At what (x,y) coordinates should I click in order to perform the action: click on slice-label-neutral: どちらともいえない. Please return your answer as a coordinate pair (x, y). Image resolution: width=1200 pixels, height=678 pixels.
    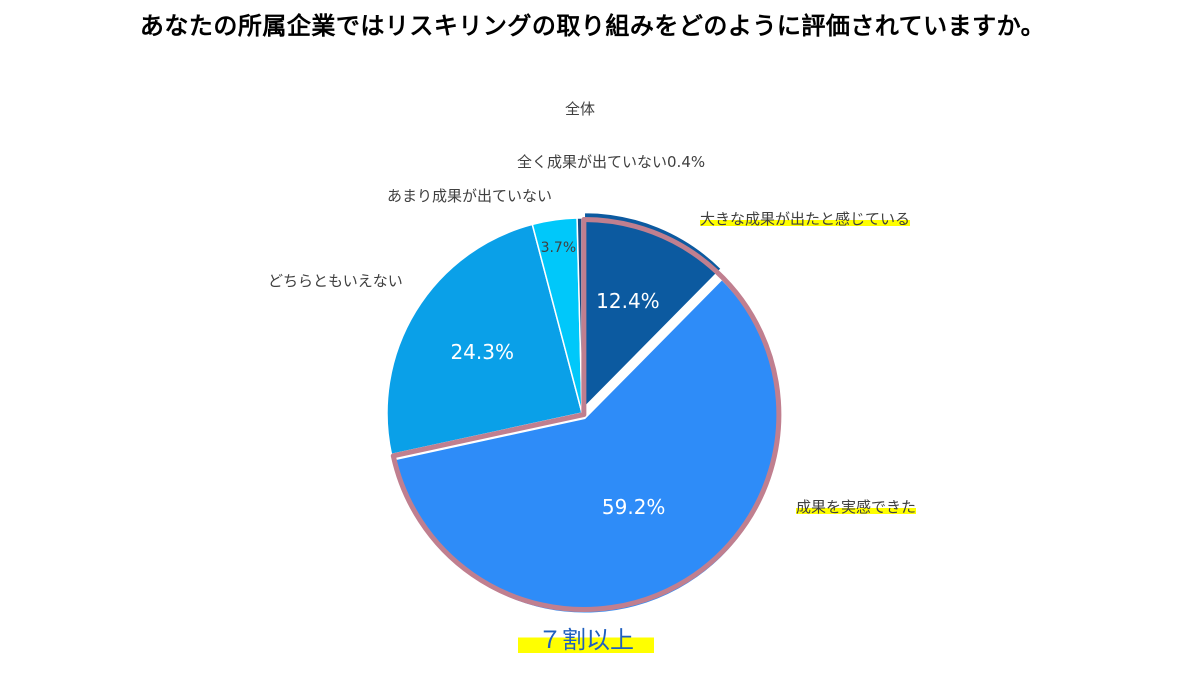
    Looking at the image, I should click on (335, 281).